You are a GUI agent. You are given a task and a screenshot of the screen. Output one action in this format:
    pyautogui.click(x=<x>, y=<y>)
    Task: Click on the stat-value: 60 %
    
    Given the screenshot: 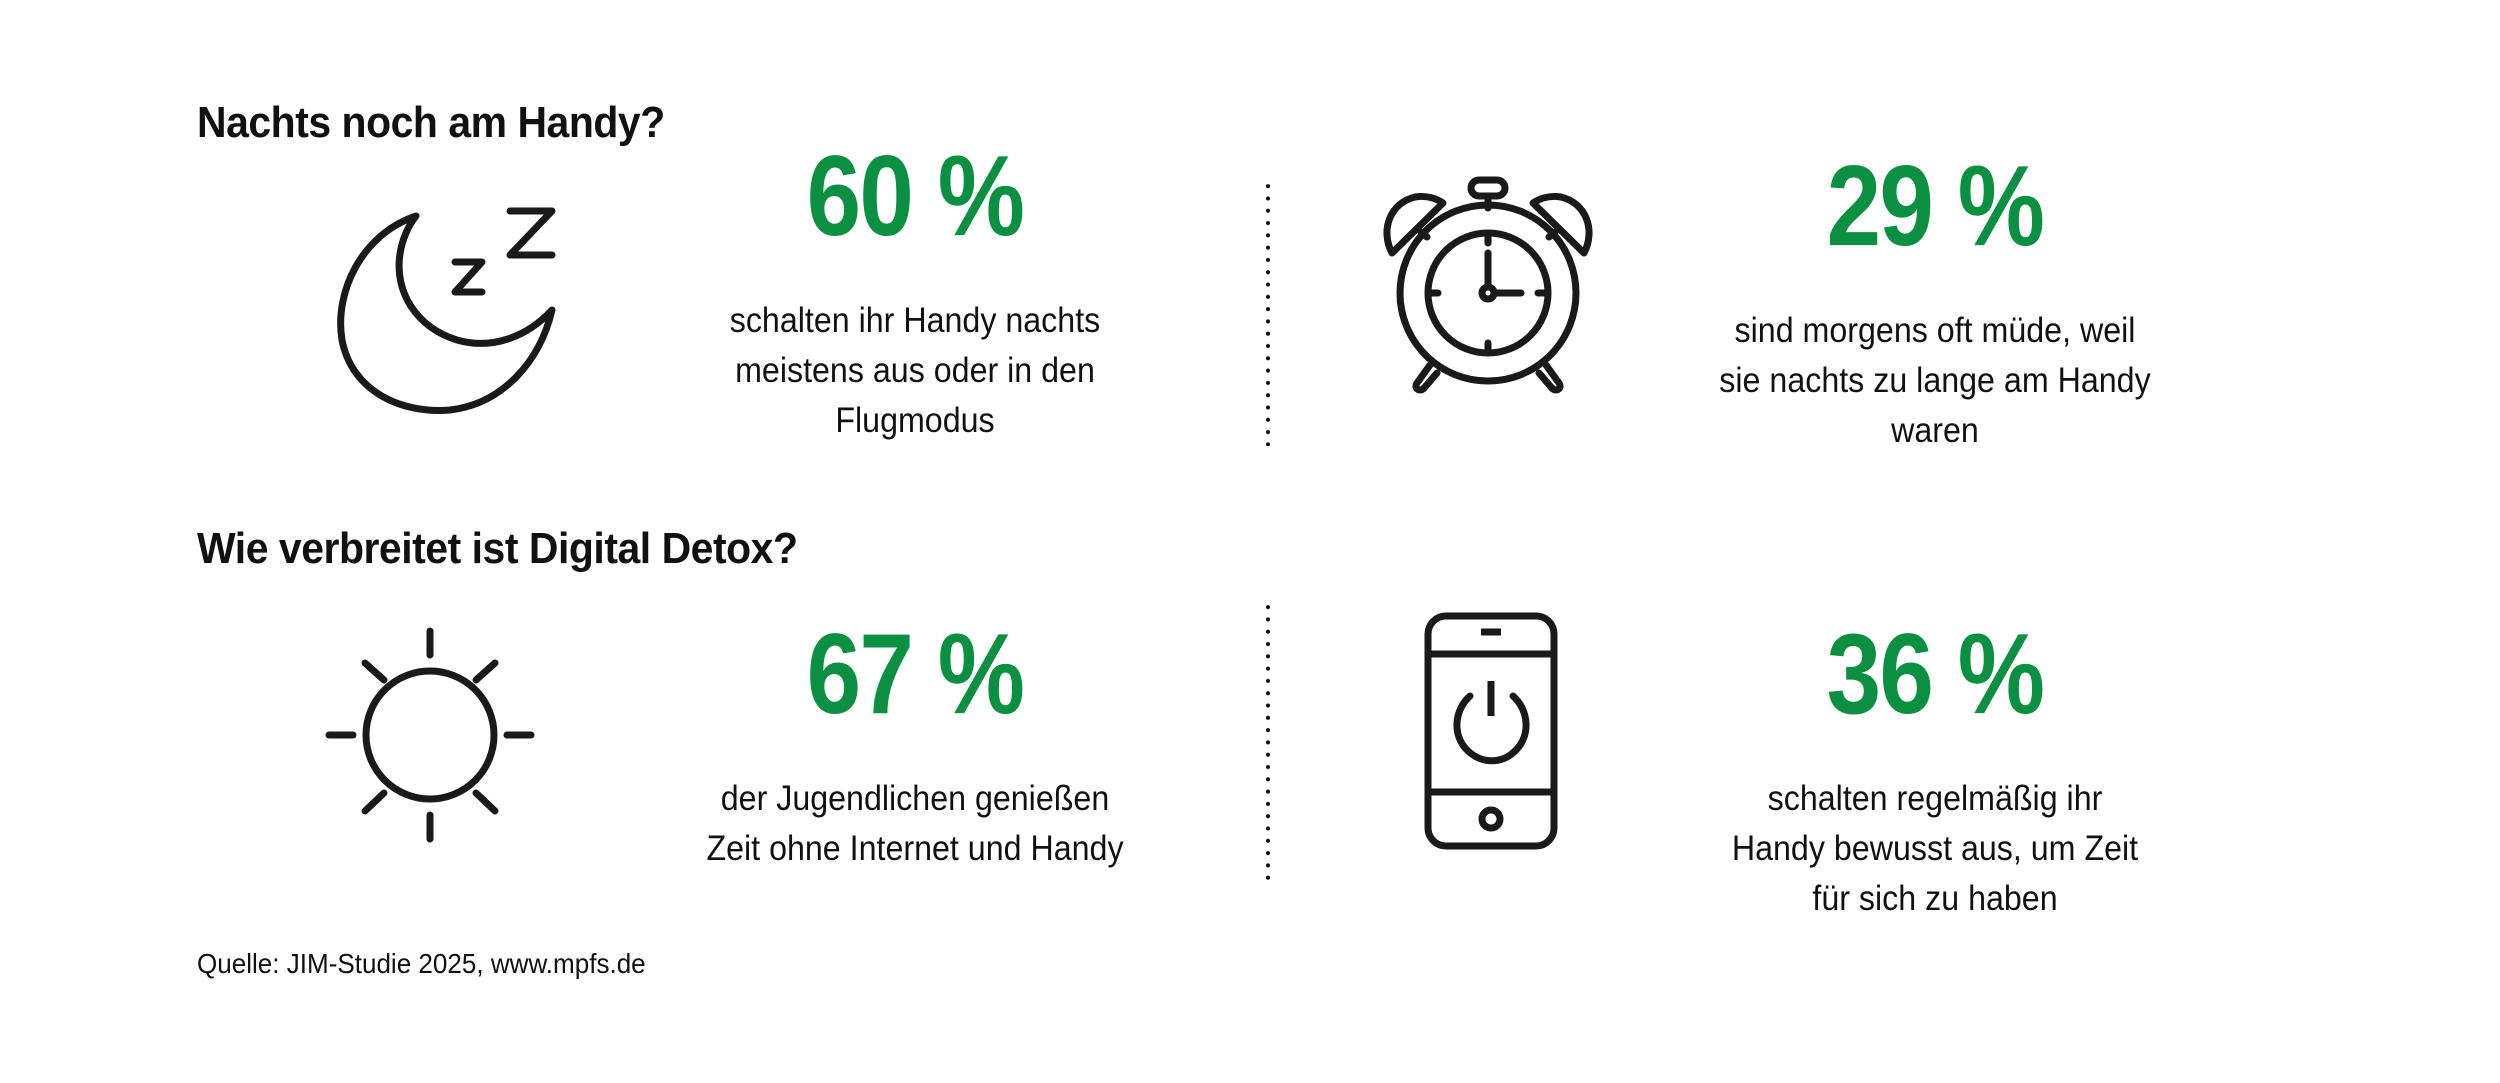 What is the action you would take?
    pyautogui.click(x=915, y=196)
    